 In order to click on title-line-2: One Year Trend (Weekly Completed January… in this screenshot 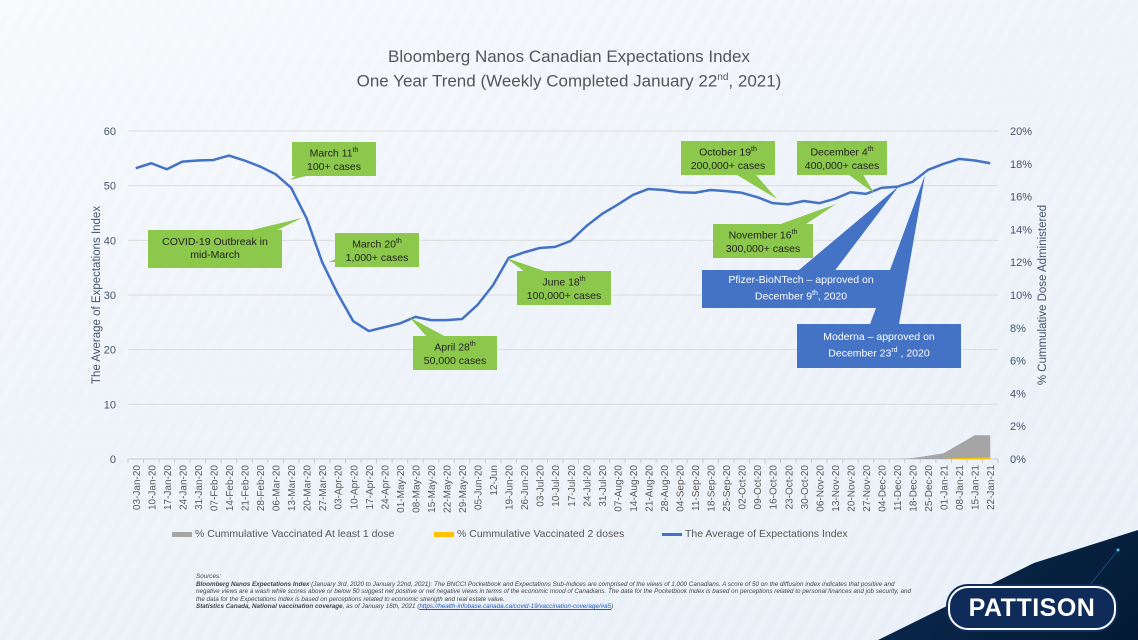, I will do `click(569, 79)`.